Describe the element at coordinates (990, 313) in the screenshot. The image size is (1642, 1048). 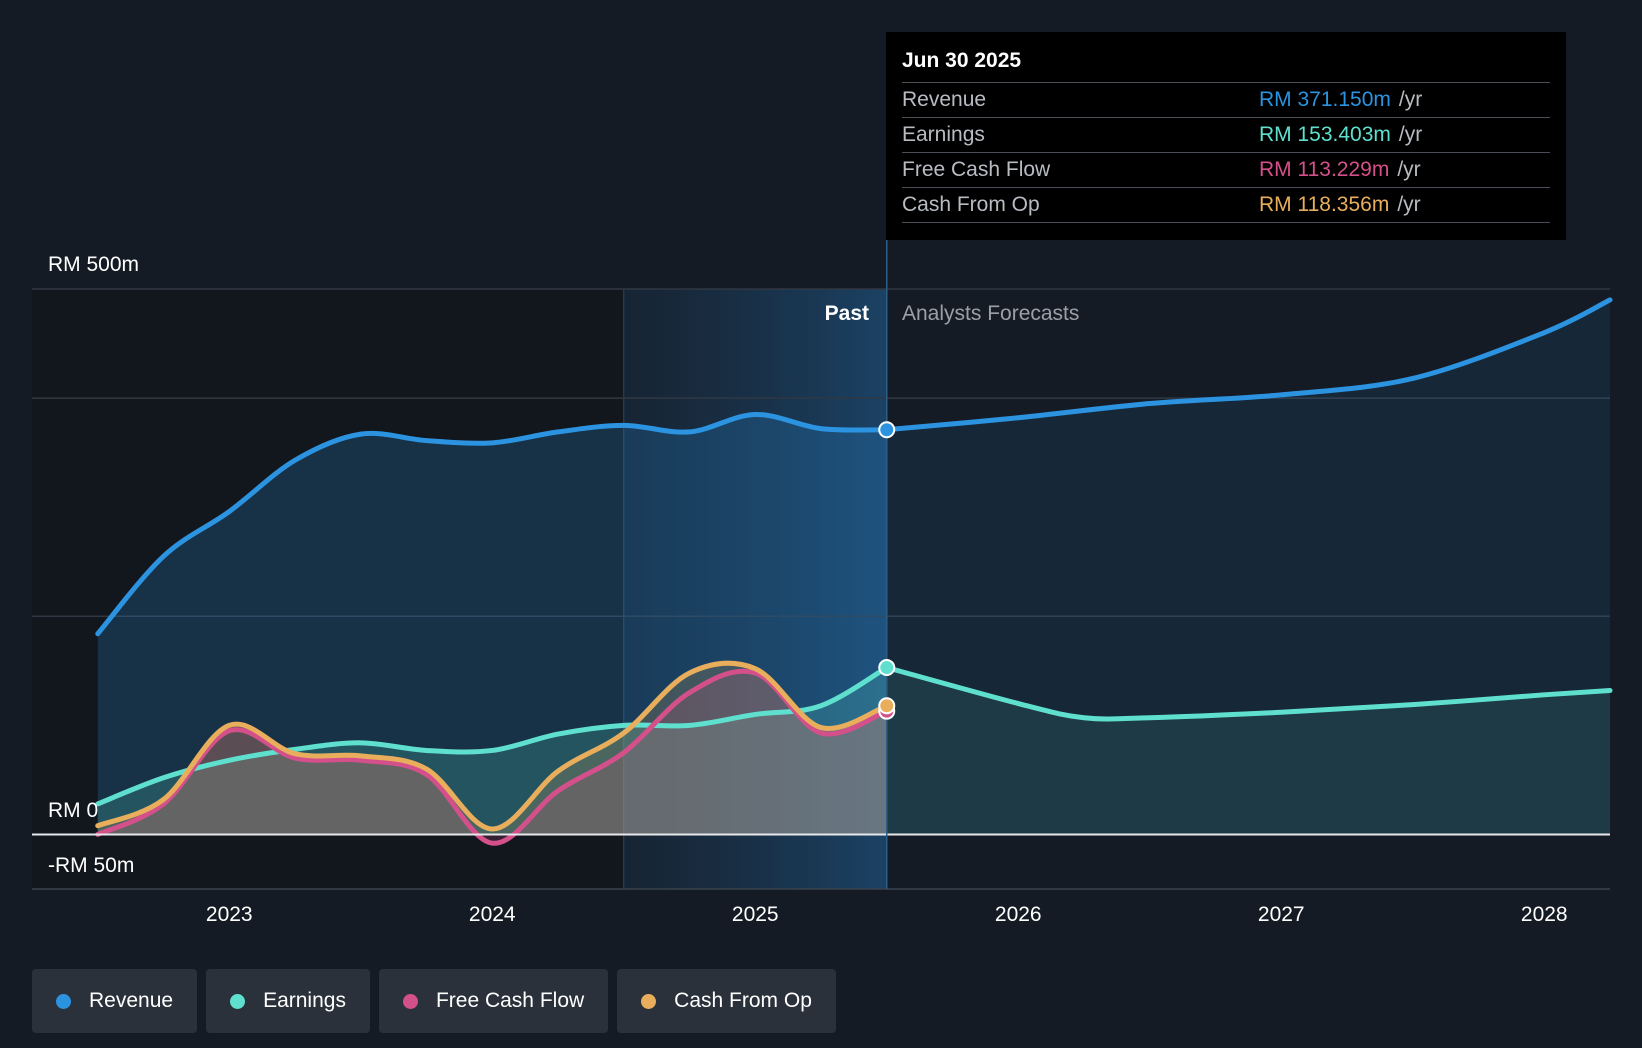
I see `forecast-label: Analysts Forecasts` at that location.